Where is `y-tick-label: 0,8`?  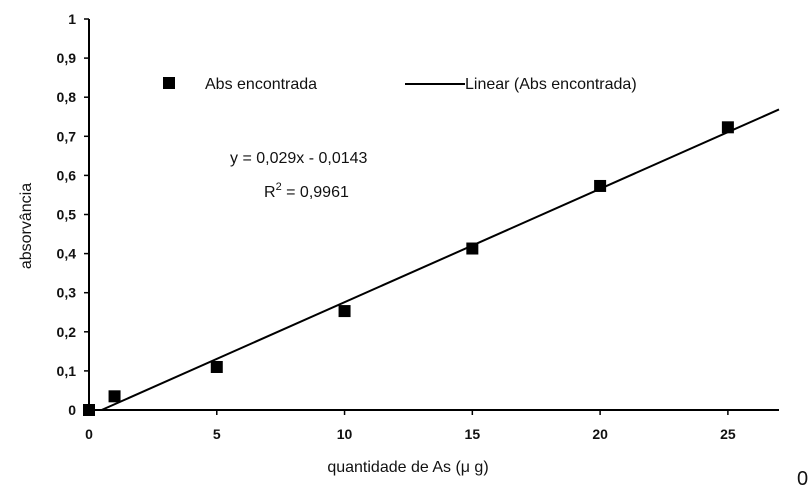
y-tick-label: 0,8 is located at coordinates (67, 97).